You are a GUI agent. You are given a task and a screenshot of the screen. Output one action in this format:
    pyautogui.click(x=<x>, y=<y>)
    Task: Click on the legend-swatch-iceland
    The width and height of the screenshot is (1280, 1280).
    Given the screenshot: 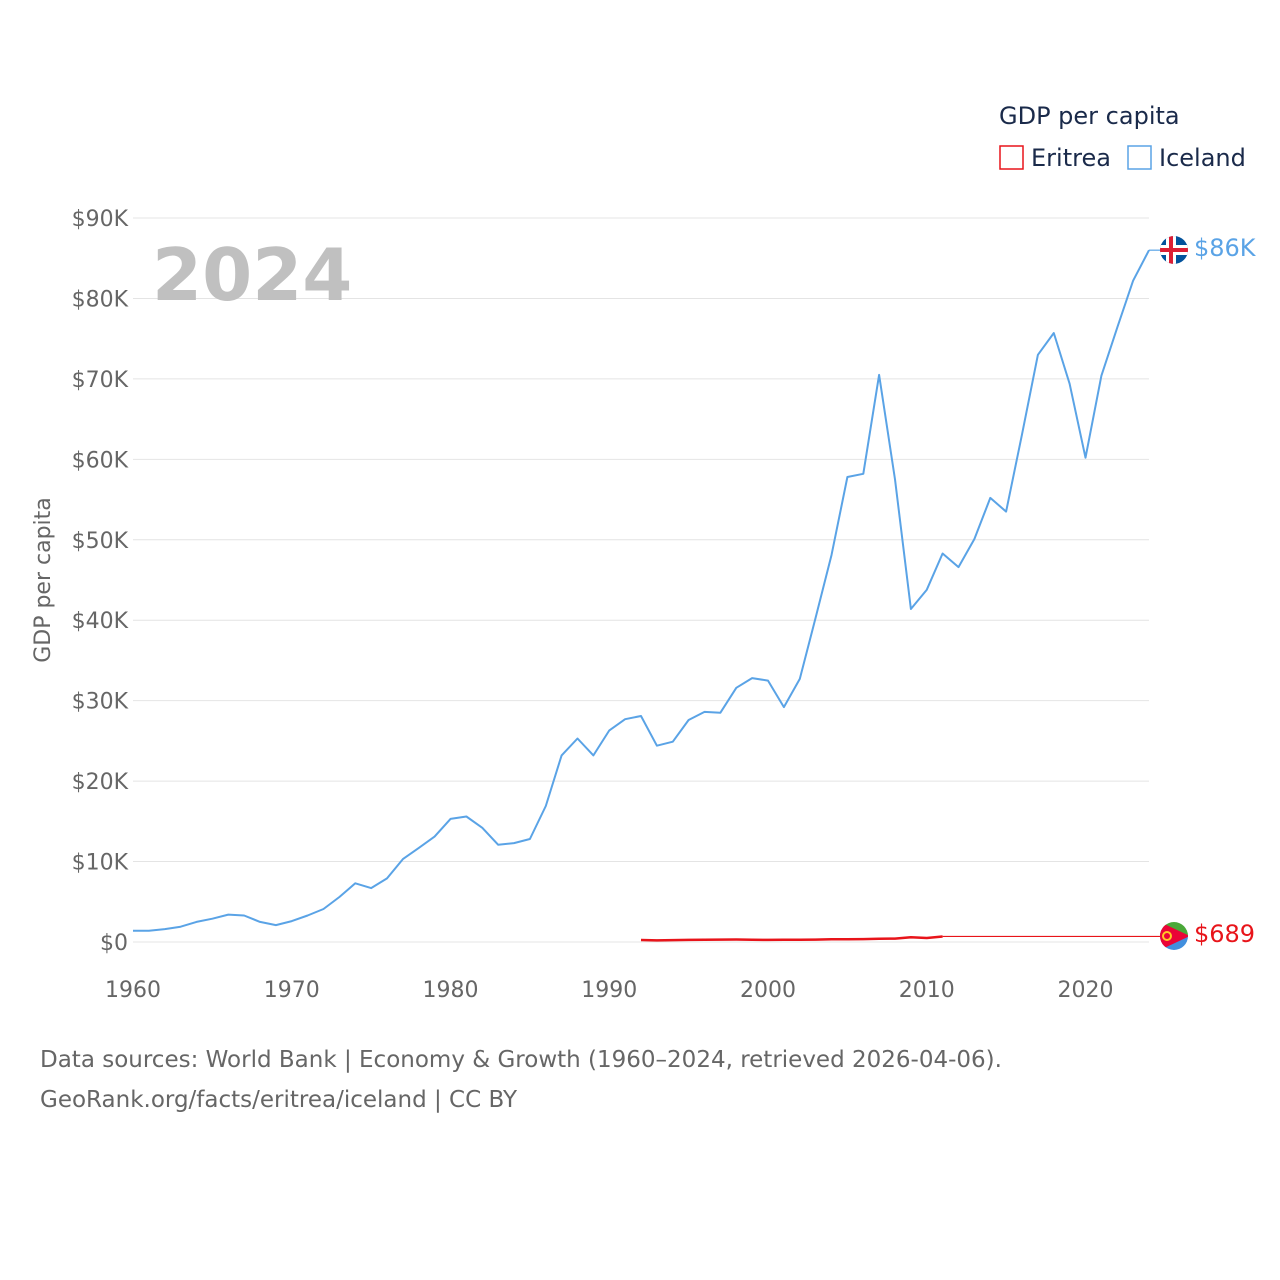 What is the action you would take?
    pyautogui.click(x=1139, y=157)
    